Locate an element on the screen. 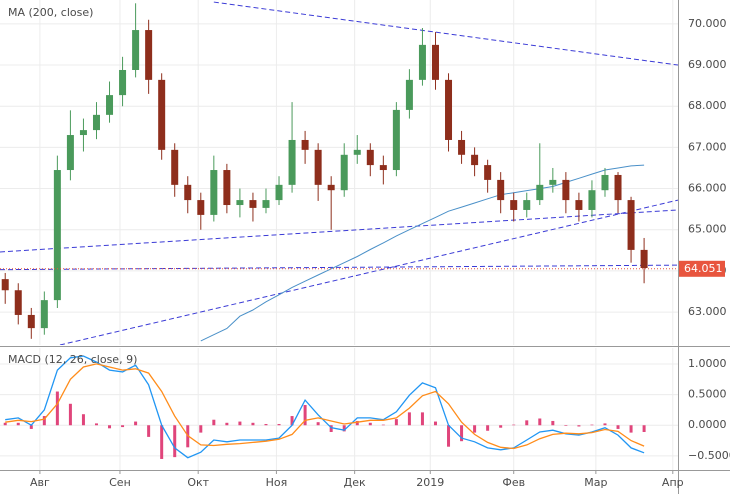 Image resolution: width=730 pixels, height=494 pixels. x-tick-label: Фев is located at coordinates (513, 482).